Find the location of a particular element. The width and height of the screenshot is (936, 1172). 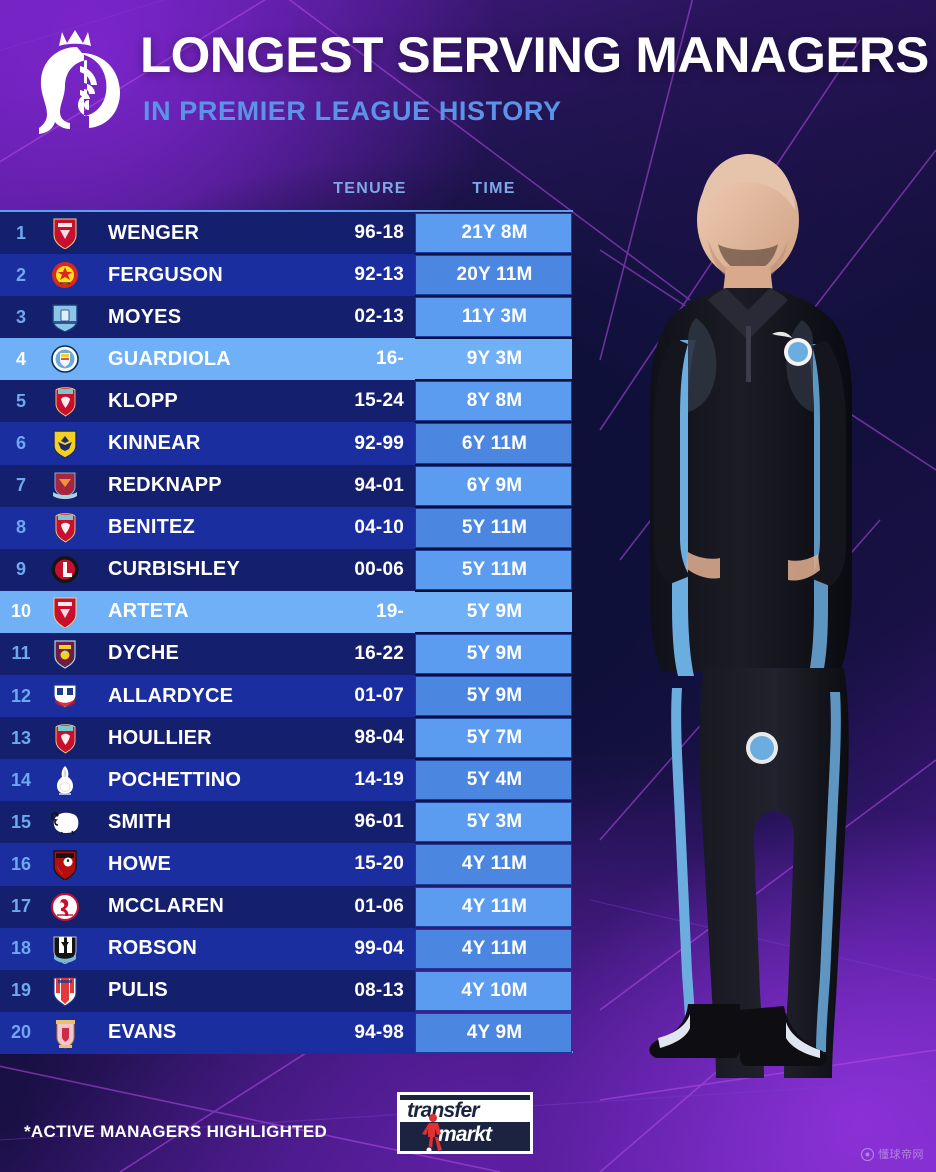

table-row: 14 POCHETTINO 14-19 5Y 4M is located at coordinates (286, 780).